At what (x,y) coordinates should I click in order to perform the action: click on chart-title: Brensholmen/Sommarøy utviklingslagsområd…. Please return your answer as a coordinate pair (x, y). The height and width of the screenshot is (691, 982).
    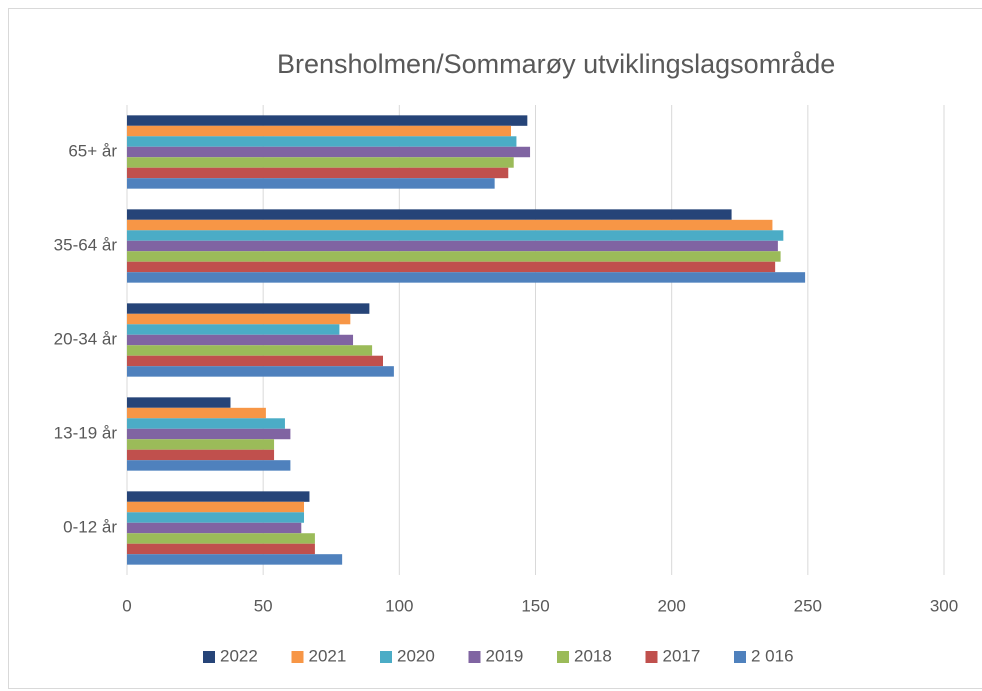
    Looking at the image, I should click on (556, 64).